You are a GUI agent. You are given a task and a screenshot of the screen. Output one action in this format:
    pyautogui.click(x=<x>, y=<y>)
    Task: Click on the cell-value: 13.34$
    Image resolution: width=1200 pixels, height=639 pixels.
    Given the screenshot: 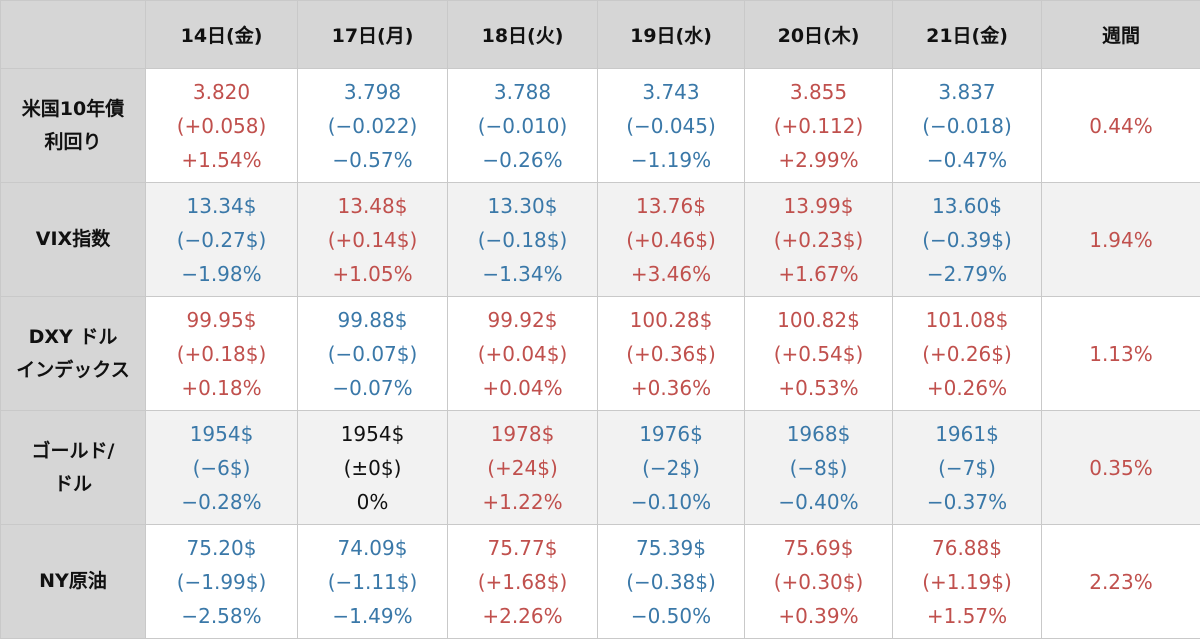 What is the action you would take?
    pyautogui.click(x=221, y=206)
    